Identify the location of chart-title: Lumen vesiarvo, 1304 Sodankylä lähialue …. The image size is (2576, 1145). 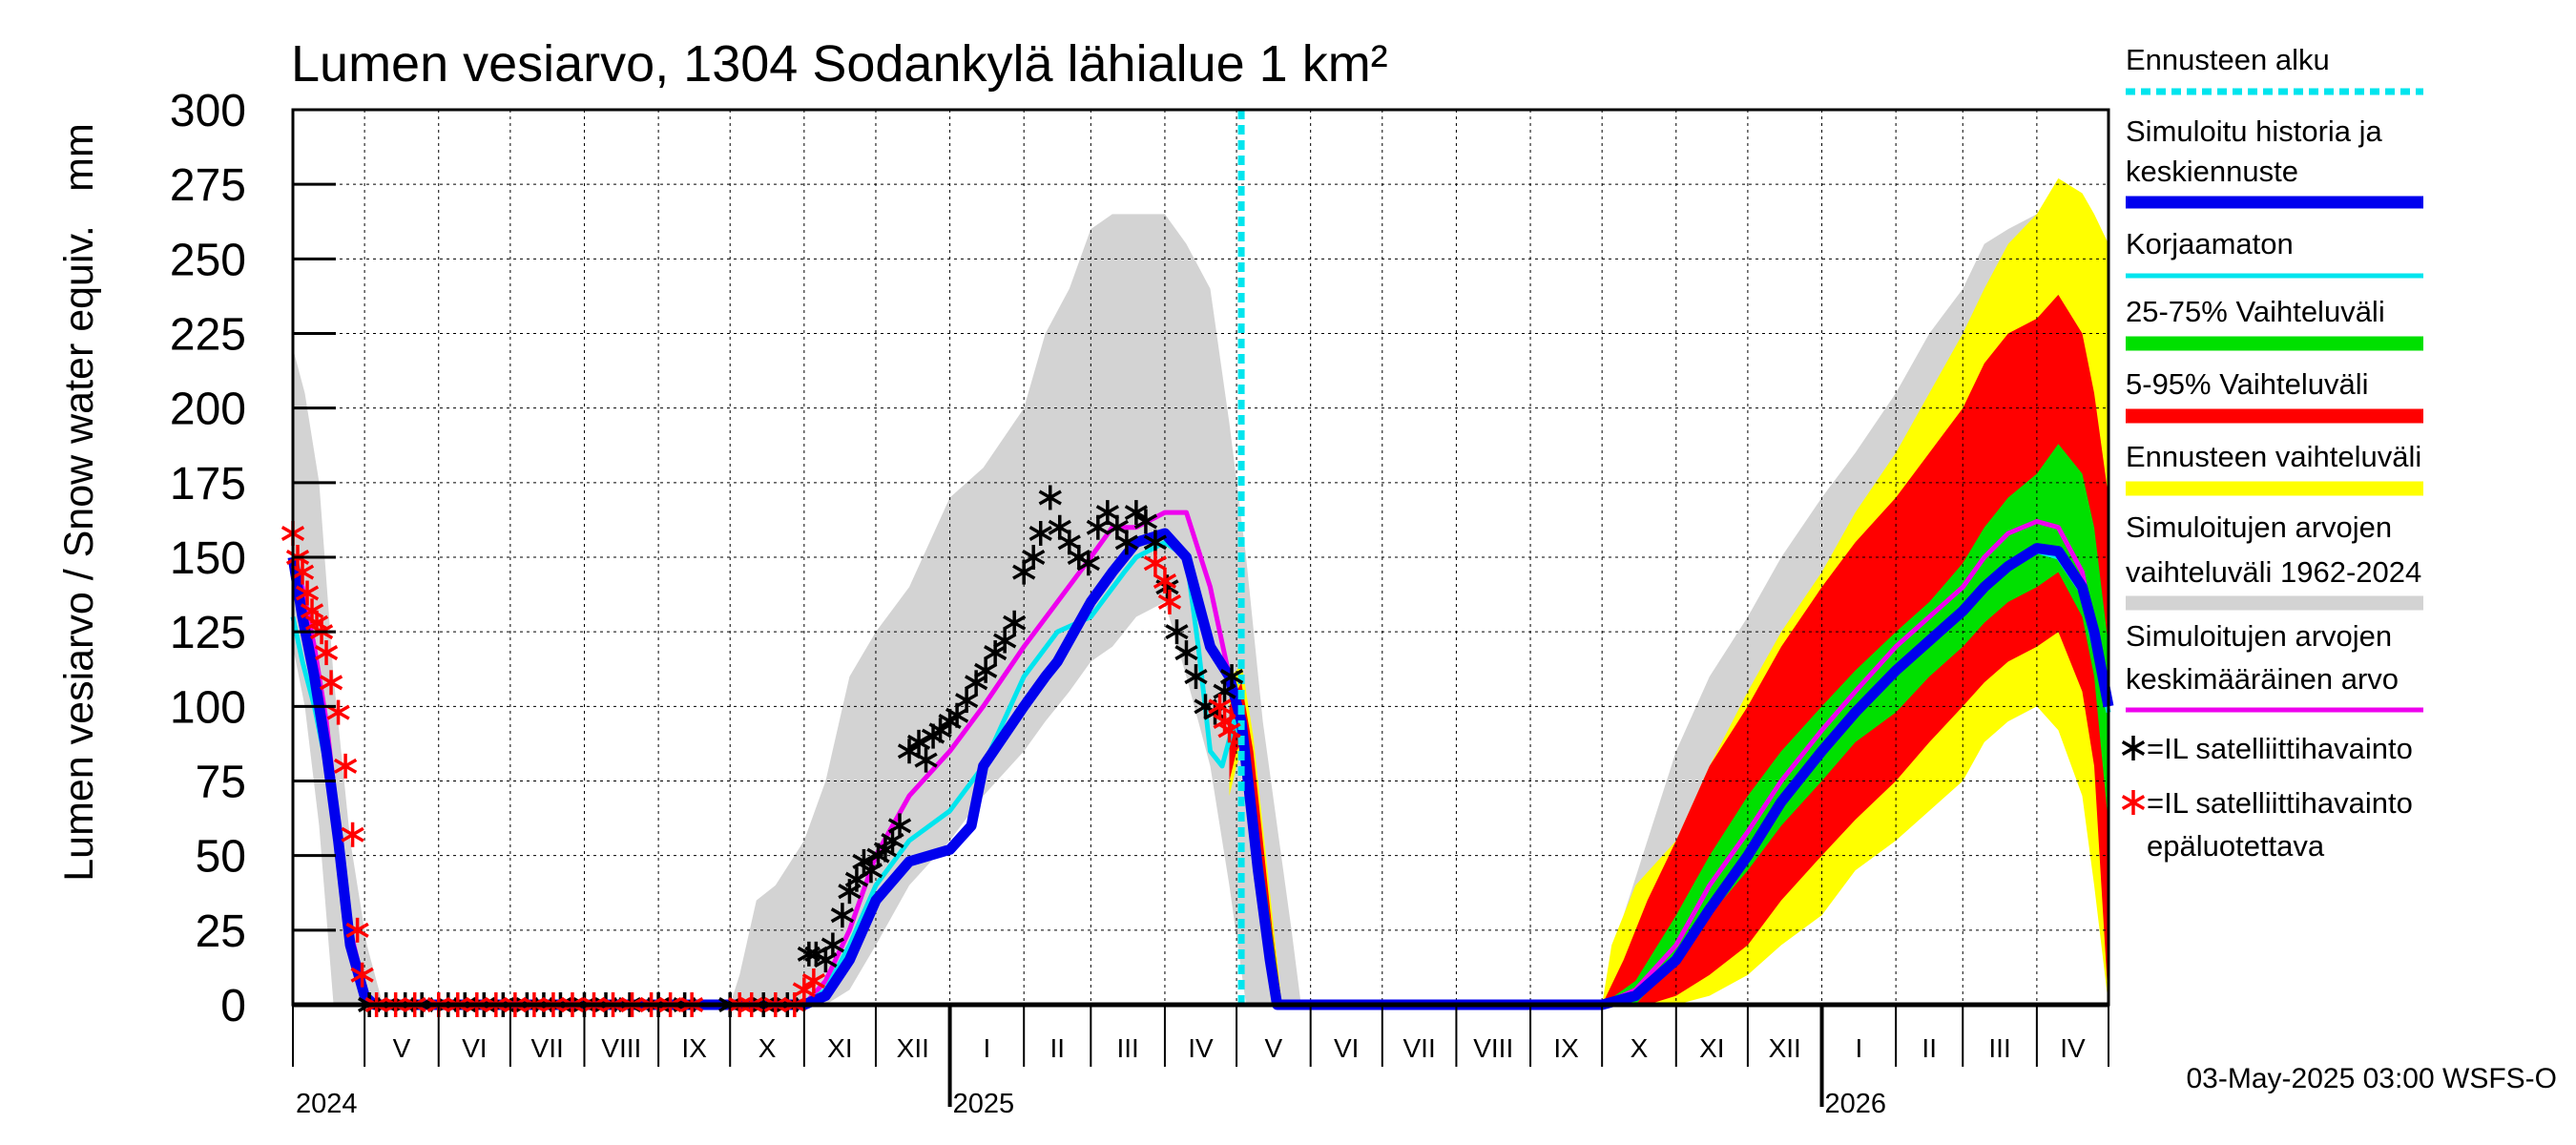
(839, 64).